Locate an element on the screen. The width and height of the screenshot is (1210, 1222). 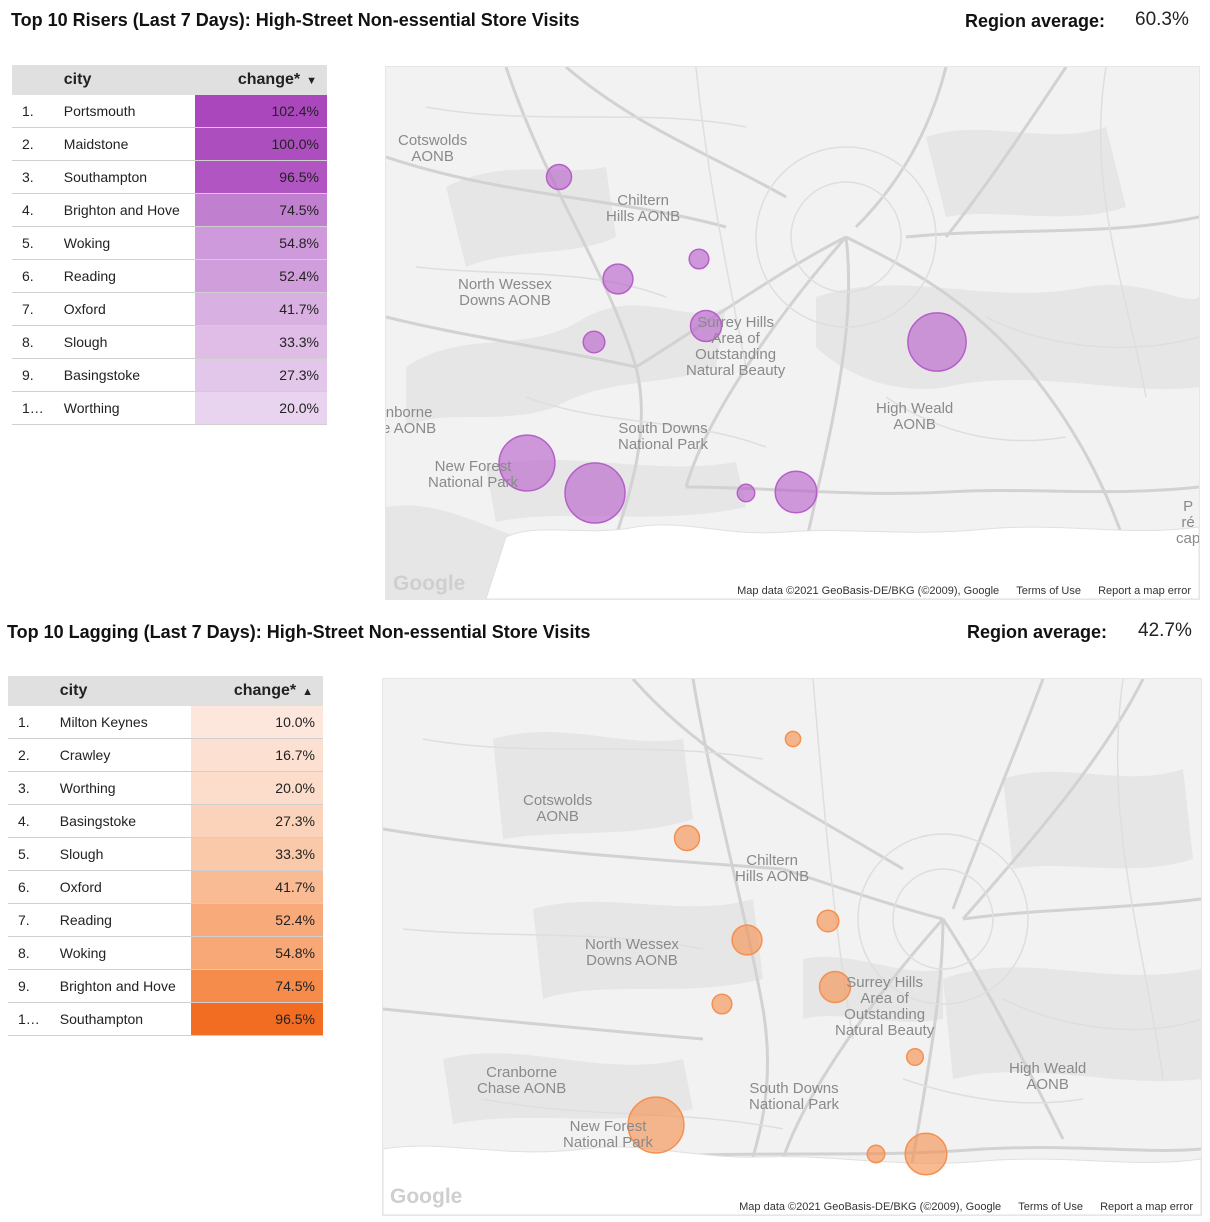
row-index: 7. is located at coordinates (34, 309).